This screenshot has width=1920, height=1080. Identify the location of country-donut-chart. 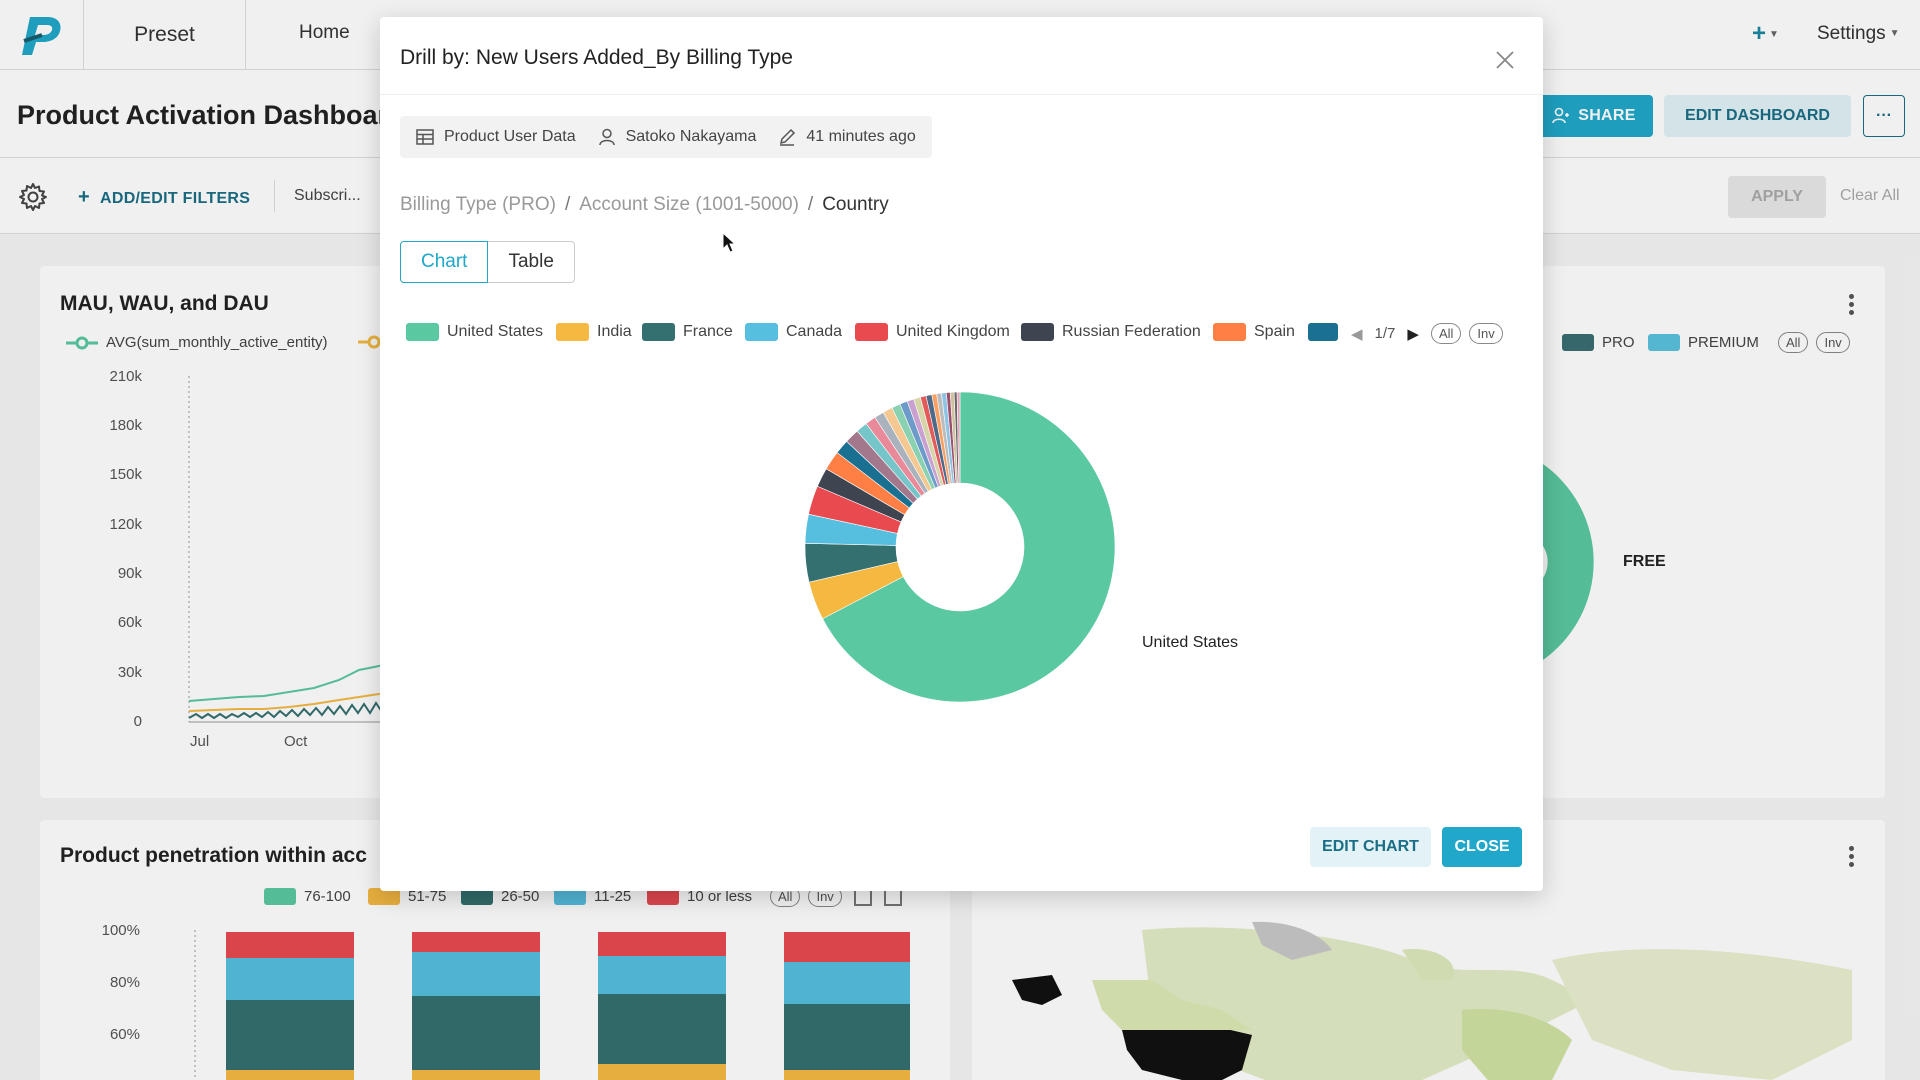
(960, 547).